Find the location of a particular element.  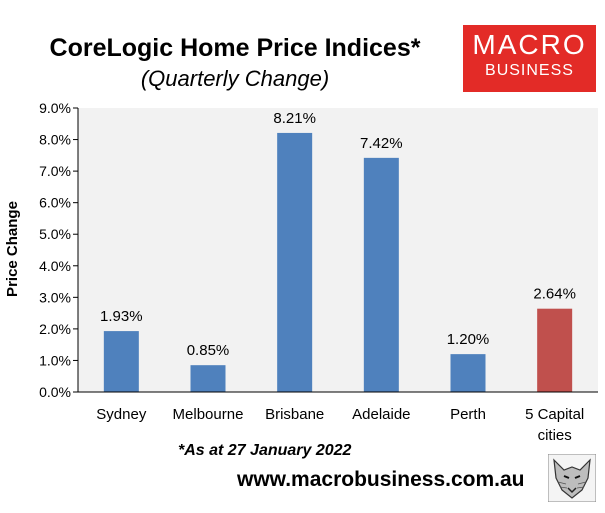

data-label: 8.21% is located at coordinates (294, 118).